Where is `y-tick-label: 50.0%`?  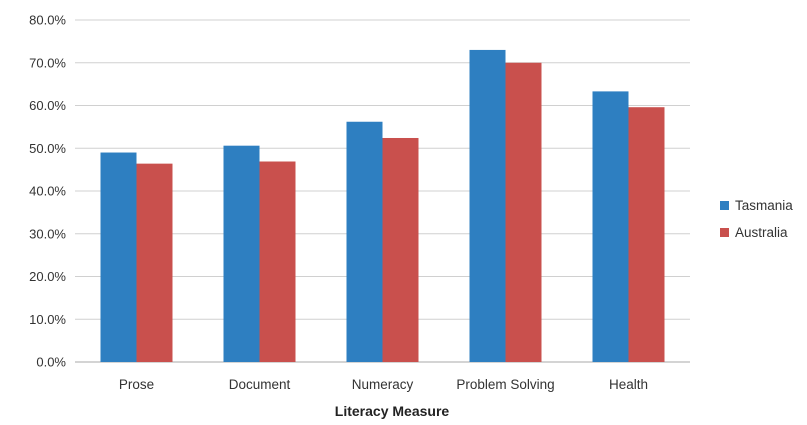 y-tick-label: 50.0% is located at coordinates (47, 148).